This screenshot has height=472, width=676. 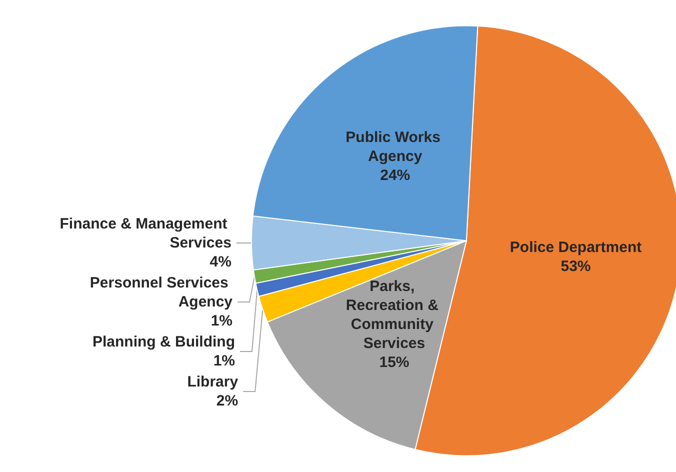 What do you see at coordinates (221, 262) in the screenshot?
I see `data-label: 4%` at bounding box center [221, 262].